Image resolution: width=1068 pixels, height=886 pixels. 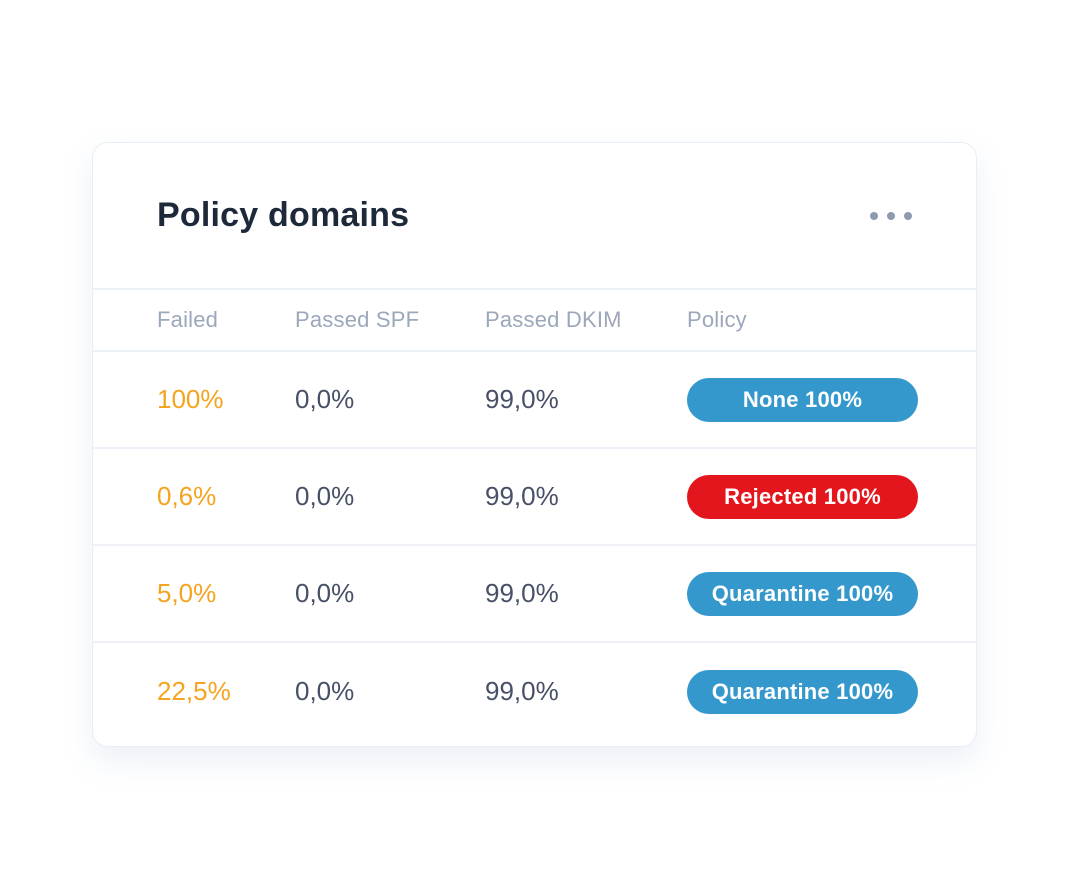 I want to click on table-row: 22,5% 0,0% 99,0% Quarantine 100%, so click(x=534, y=691).